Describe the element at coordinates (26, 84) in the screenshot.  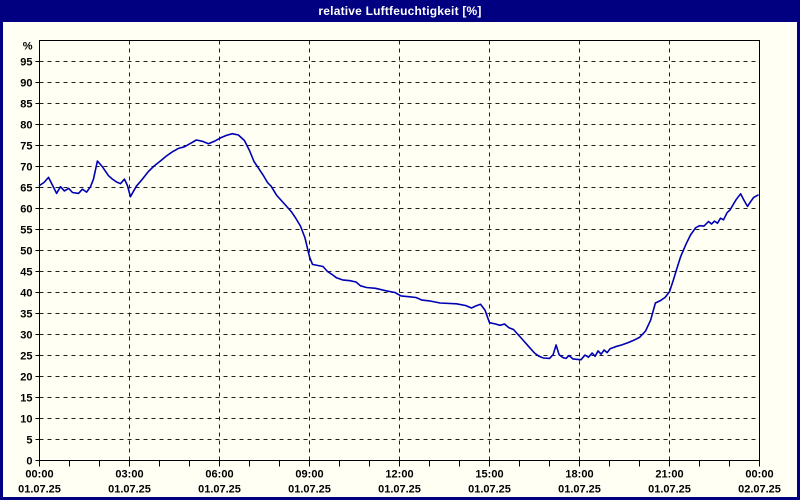
I see `y-tick-label: 90` at that location.